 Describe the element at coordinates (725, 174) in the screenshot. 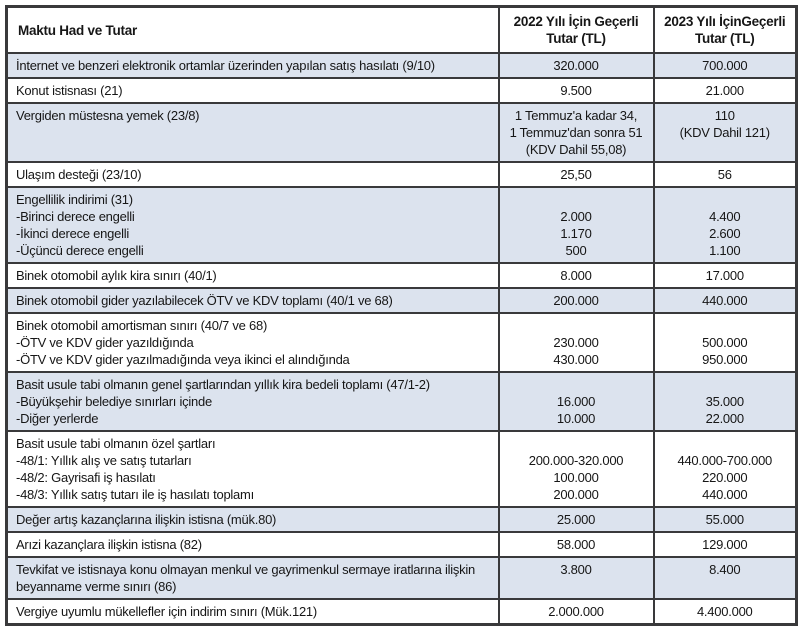

I see `value-2023: 56` at that location.